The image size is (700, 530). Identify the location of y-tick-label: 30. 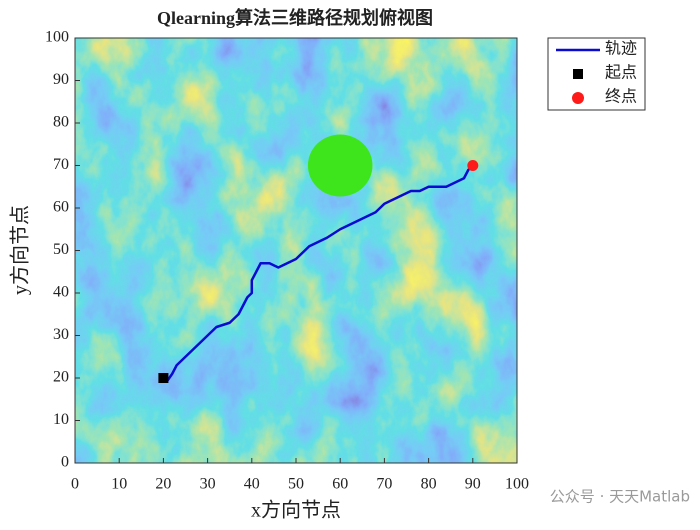
(61, 334).